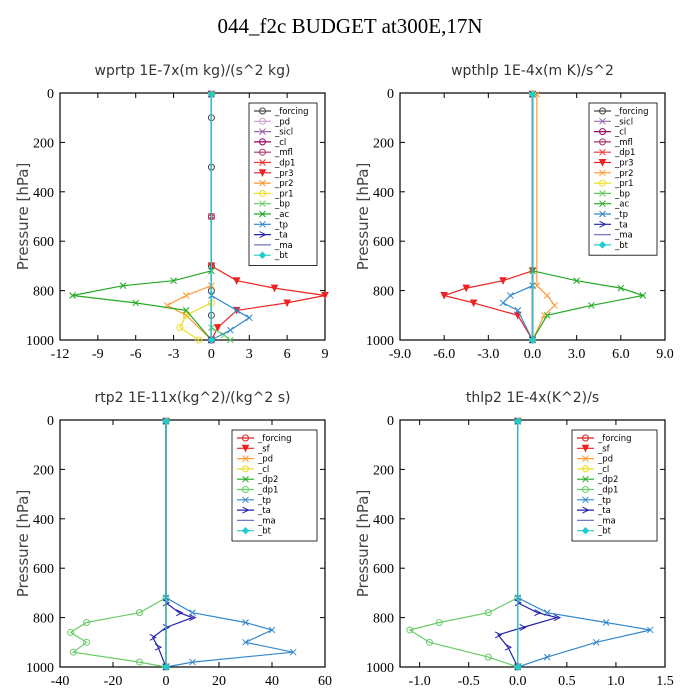  I want to click on x-tick-label: -1.0, so click(420, 681).